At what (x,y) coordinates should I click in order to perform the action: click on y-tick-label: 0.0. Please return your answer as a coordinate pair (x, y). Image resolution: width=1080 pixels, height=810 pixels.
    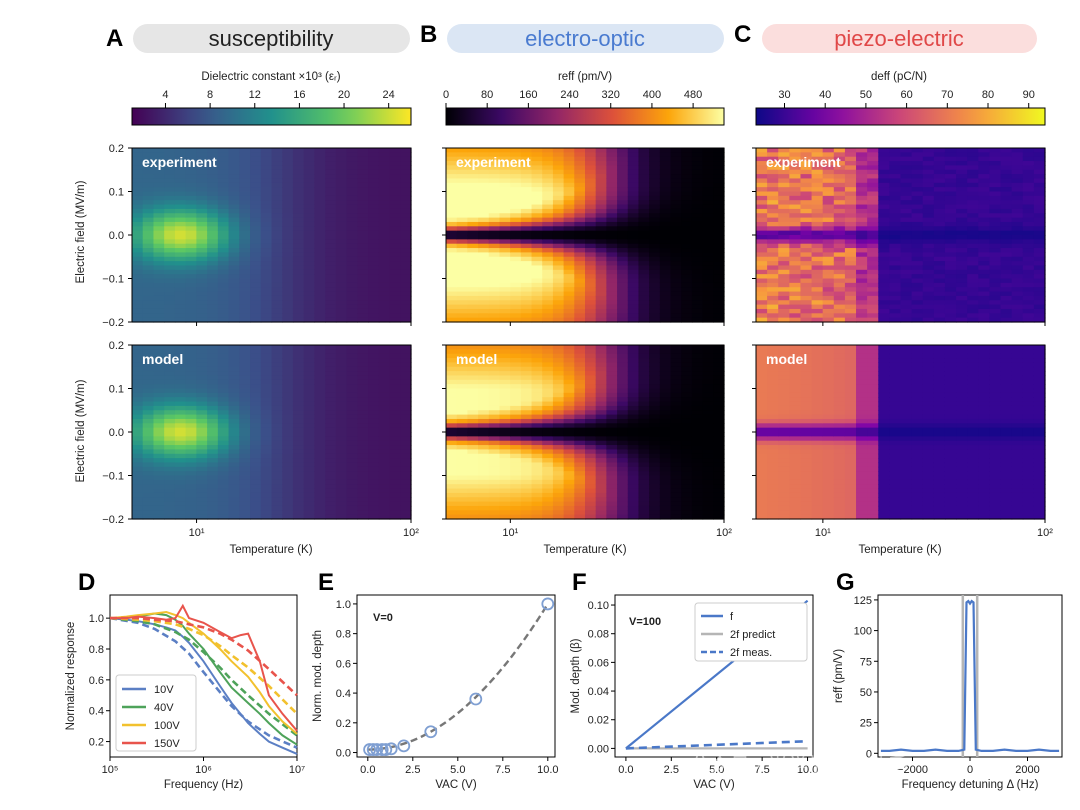
    Looking at the image, I should click on (116, 433).